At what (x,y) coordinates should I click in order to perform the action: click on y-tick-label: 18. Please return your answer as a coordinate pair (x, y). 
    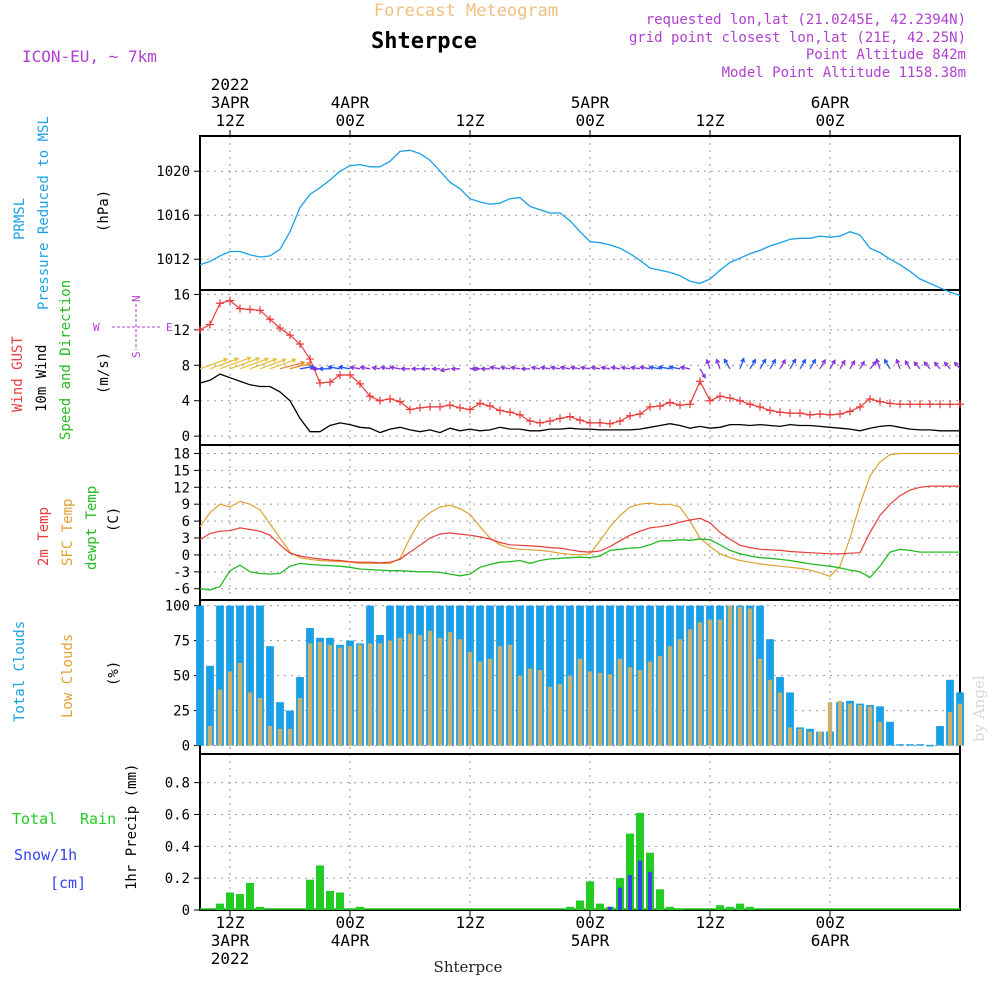
    Looking at the image, I should click on (181, 454).